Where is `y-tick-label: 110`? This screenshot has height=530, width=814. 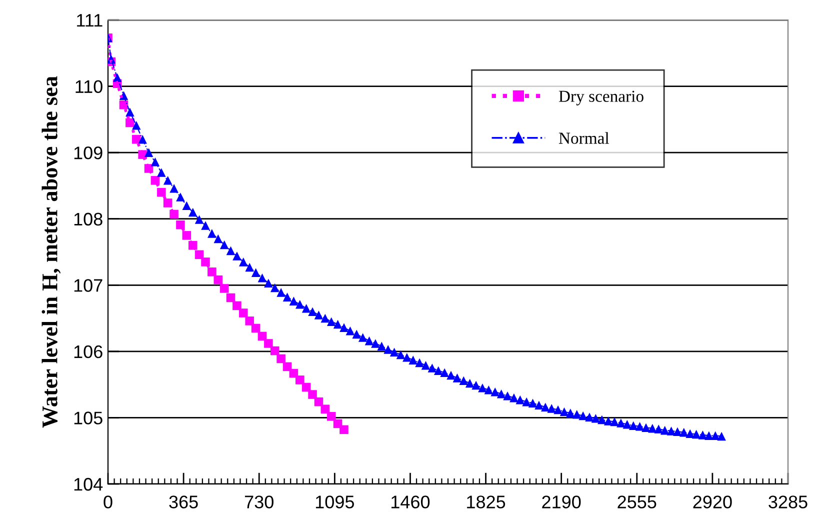 y-tick-label: 110 is located at coordinates (89, 87).